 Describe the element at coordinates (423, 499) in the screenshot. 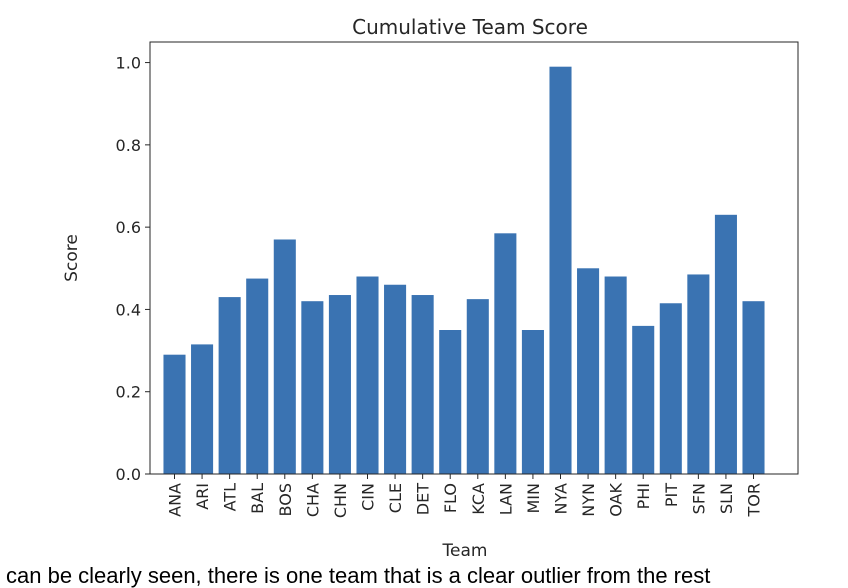

I see `x-tick-label: DET` at that location.